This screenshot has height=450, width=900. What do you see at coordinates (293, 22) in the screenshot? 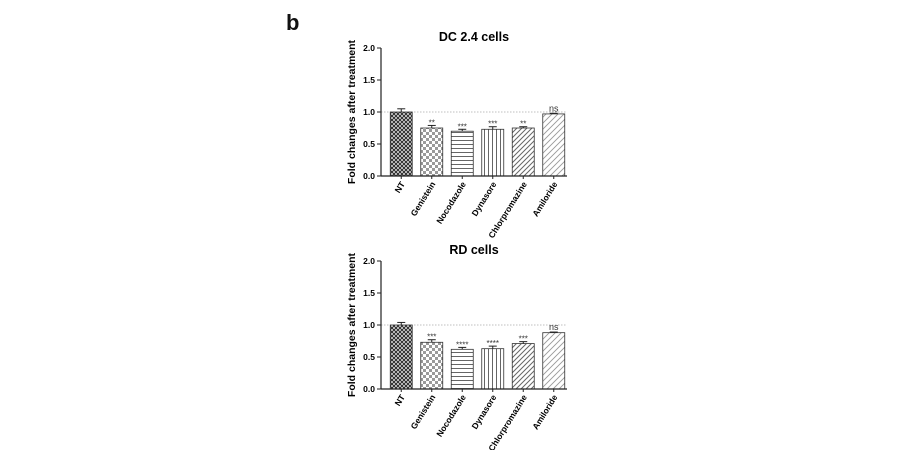
I see `panel-label: b` at bounding box center [293, 22].